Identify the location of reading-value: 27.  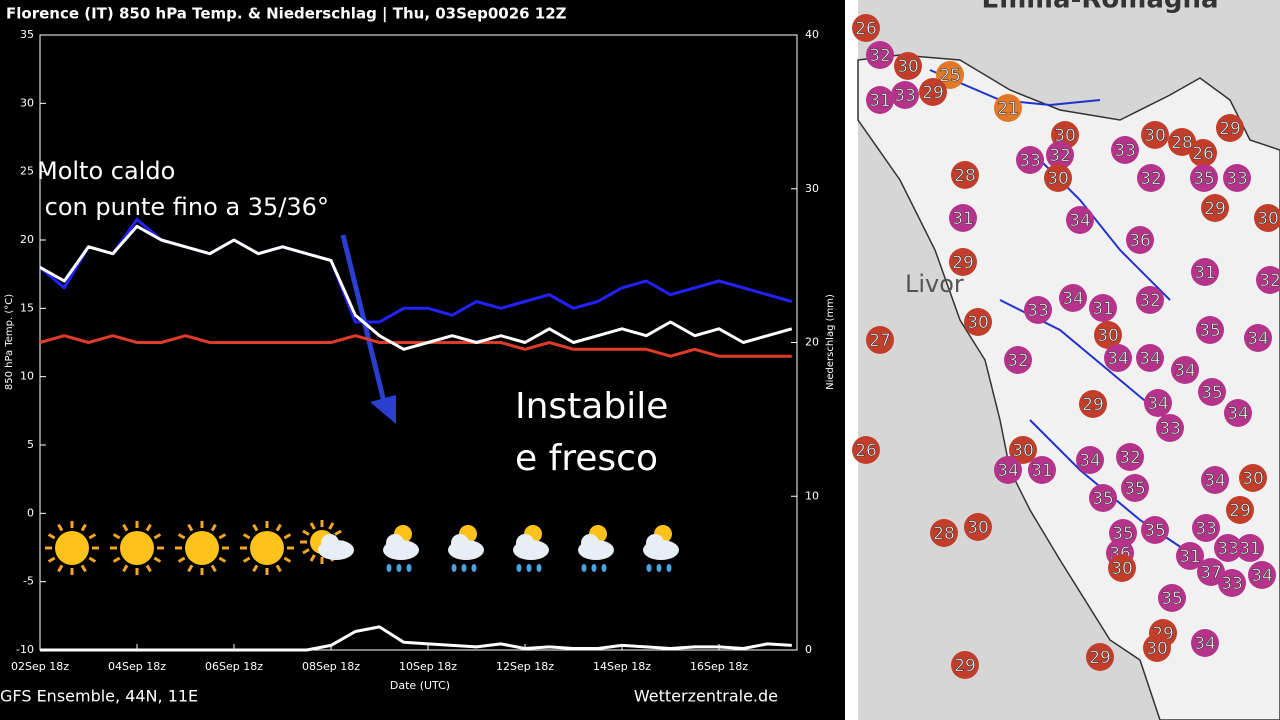
(880, 341).